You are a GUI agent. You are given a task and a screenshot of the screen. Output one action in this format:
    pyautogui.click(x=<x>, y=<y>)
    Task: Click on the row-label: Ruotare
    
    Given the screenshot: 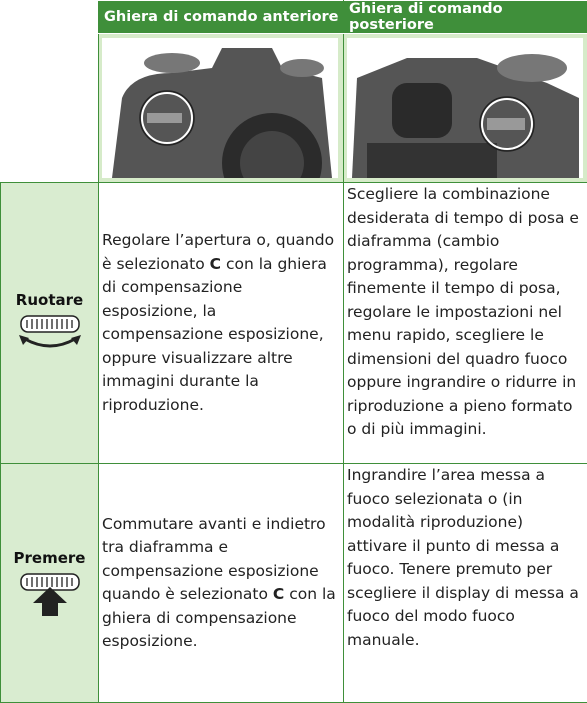 What is the action you would take?
    pyautogui.click(x=49, y=300)
    